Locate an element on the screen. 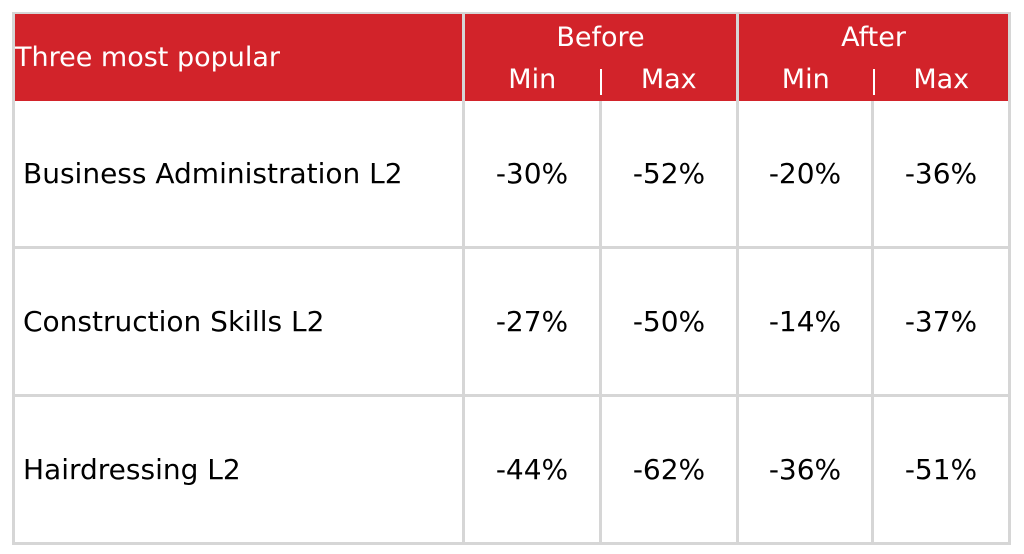  sub-header-after-min: Min is located at coordinates (805, 79).